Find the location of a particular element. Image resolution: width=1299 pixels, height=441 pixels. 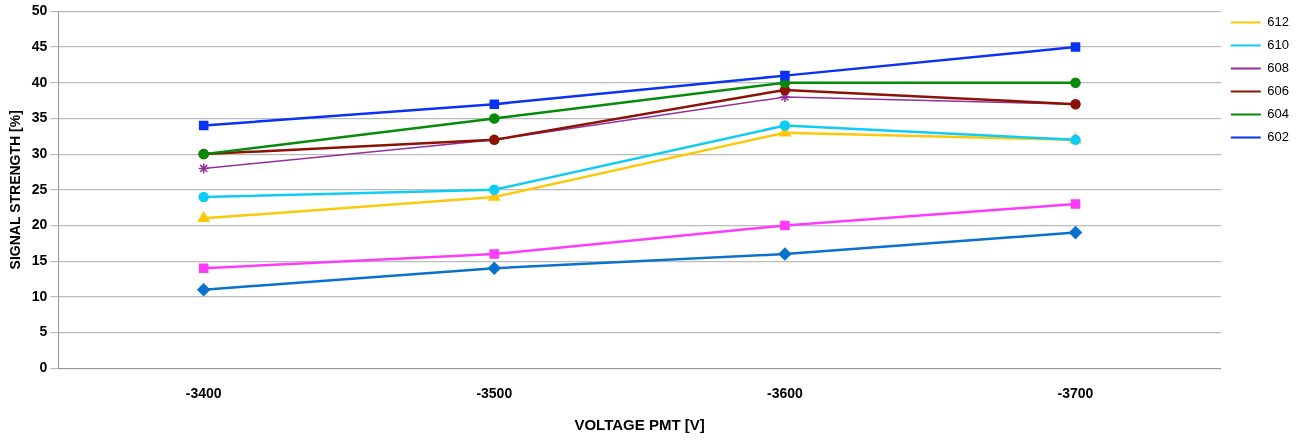

legend-label: 604 is located at coordinates (1278, 114).